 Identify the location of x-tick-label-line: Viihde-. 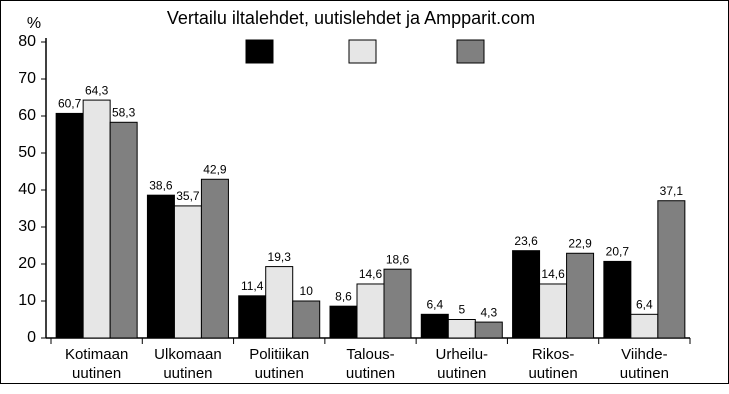
(644, 354).